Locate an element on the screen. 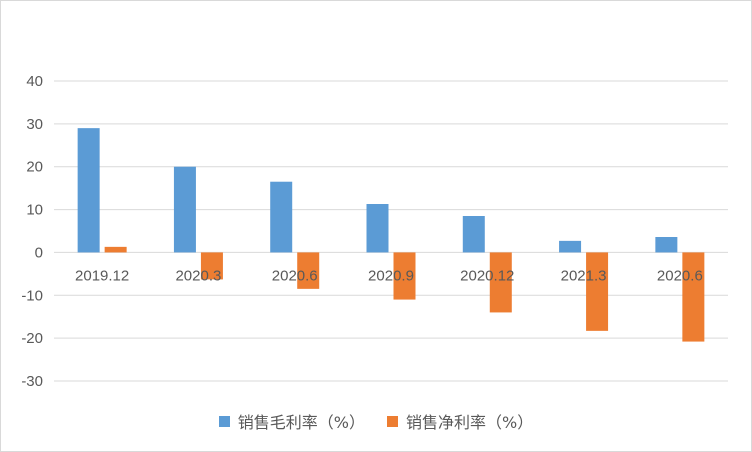  y-tick-label: -20 is located at coordinates (32, 338).